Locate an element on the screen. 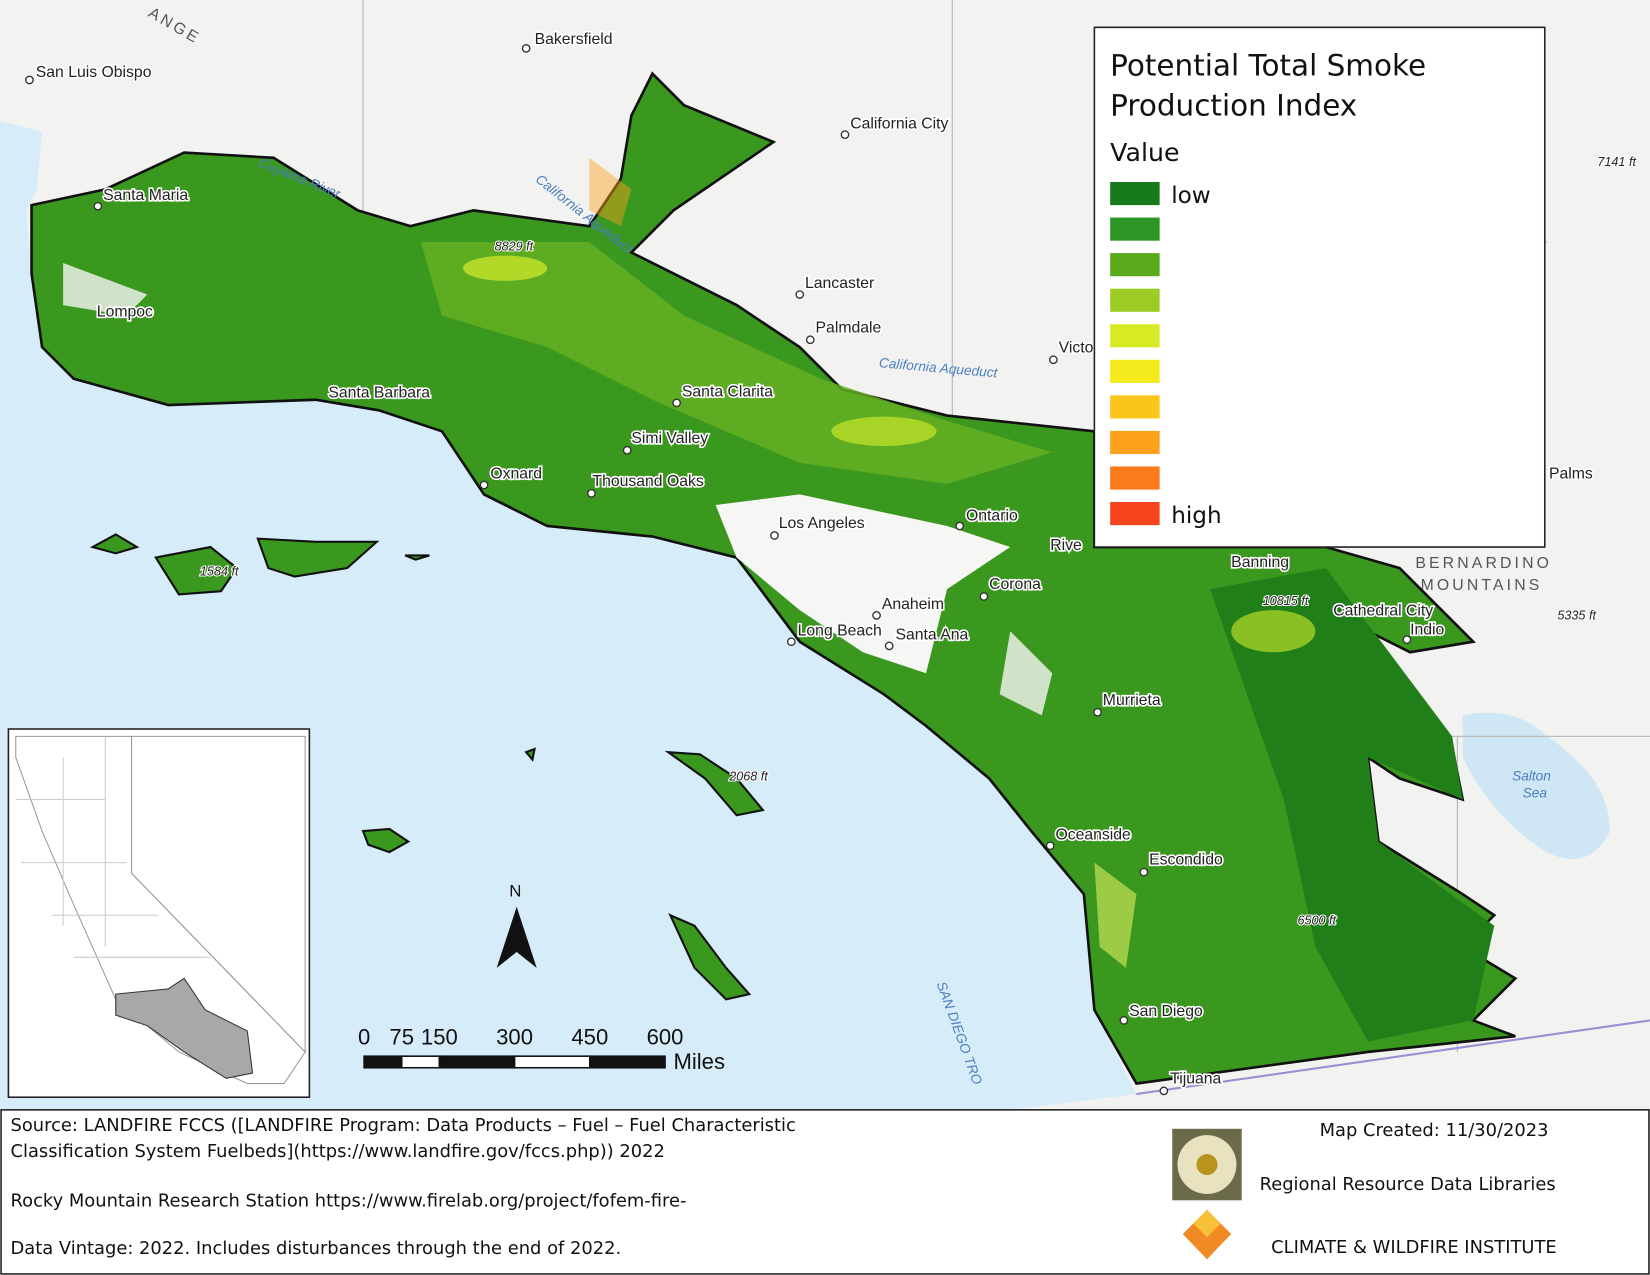 The width and height of the screenshot is (1650, 1275). place-label: Cathedral City is located at coordinates (1383, 610).